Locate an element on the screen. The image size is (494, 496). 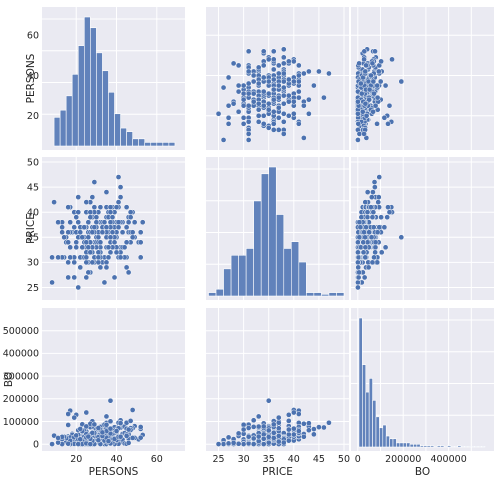
y-tick-label: 50 is located at coordinates (33, 162).